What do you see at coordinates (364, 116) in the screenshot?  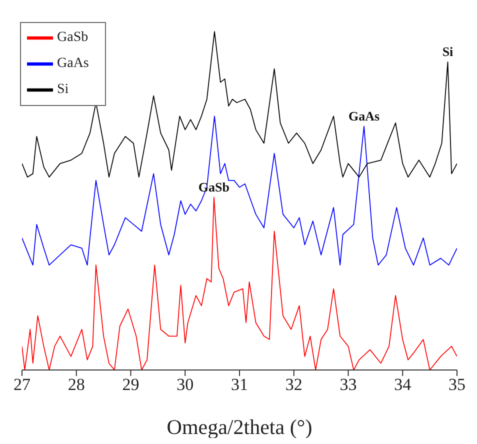 I see `annotation: GaAs` at bounding box center [364, 116].